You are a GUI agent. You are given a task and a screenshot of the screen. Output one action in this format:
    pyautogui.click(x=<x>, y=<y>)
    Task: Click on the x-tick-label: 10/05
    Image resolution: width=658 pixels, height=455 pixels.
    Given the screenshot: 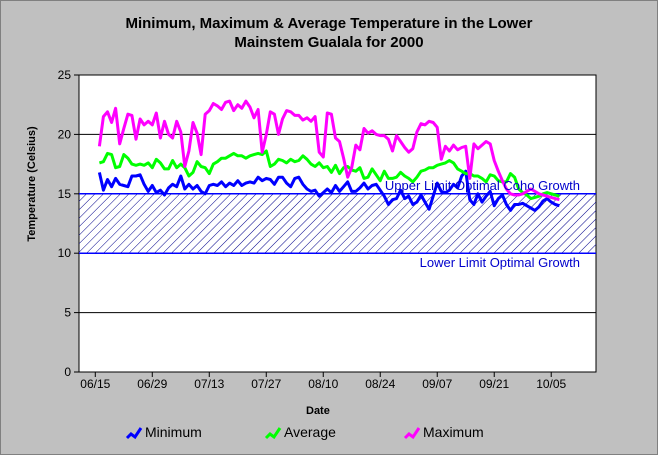 What is the action you would take?
    pyautogui.click(x=551, y=384)
    